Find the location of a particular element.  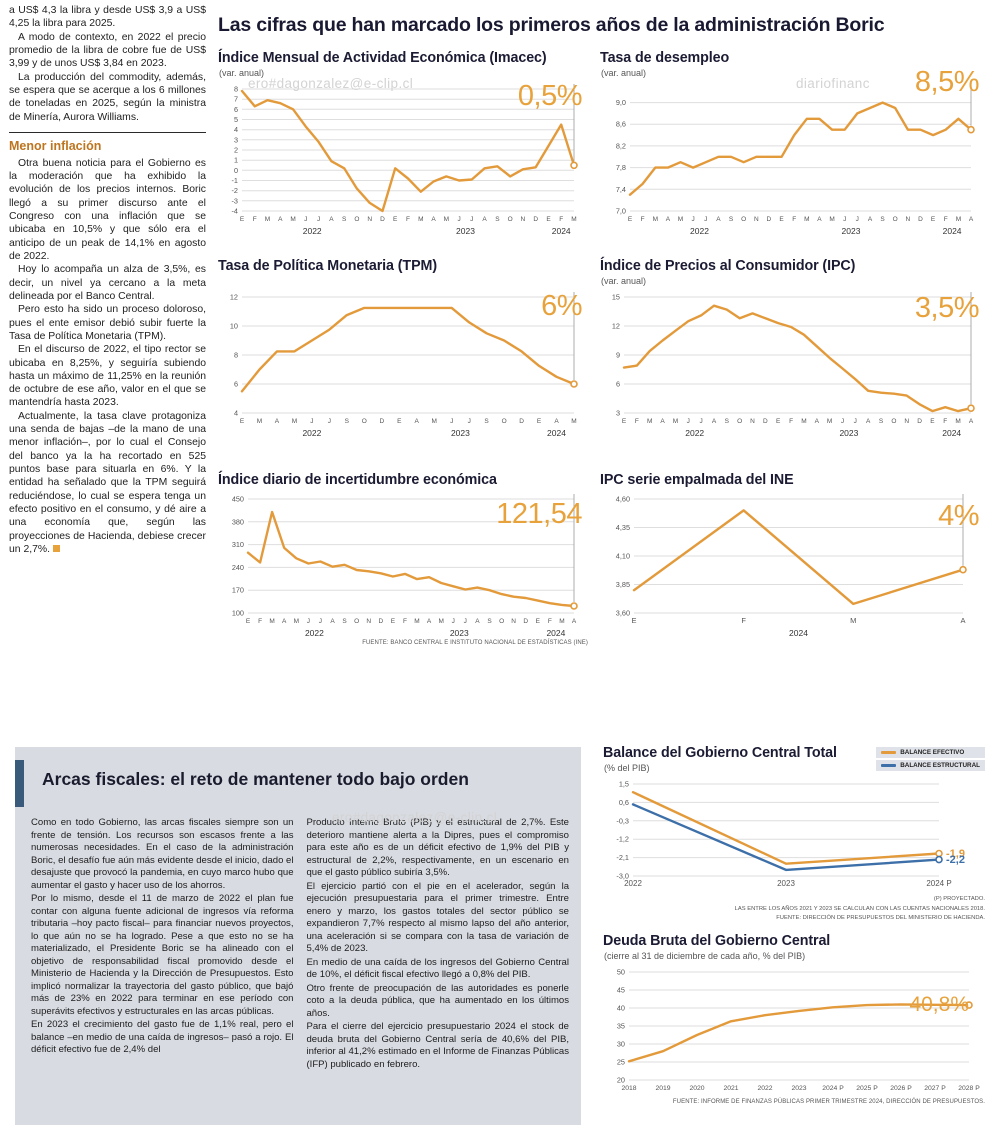

svg-text: -1,2 is located at coordinates (622, 839).